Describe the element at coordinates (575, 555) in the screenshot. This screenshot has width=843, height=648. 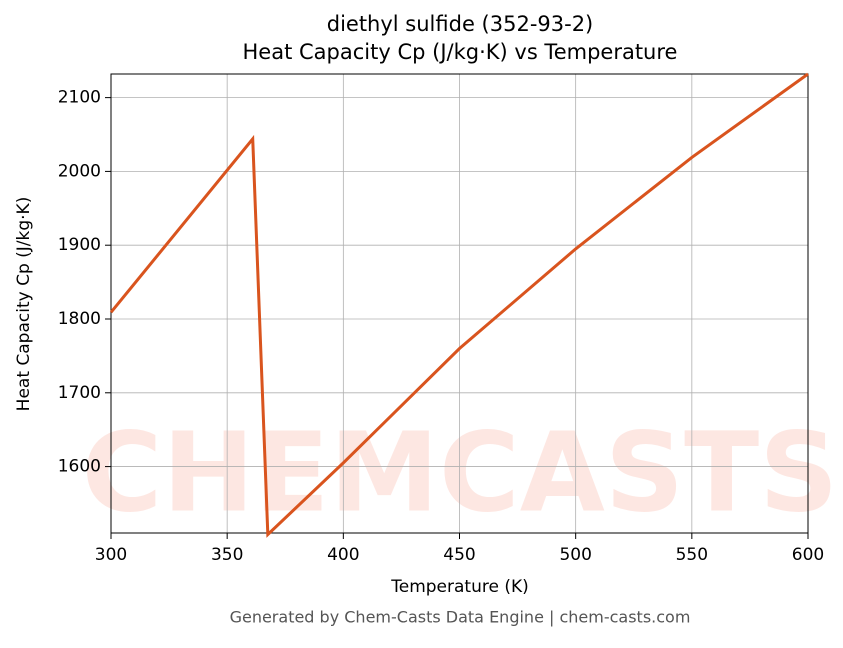
I see `x-tick-label: 500` at that location.